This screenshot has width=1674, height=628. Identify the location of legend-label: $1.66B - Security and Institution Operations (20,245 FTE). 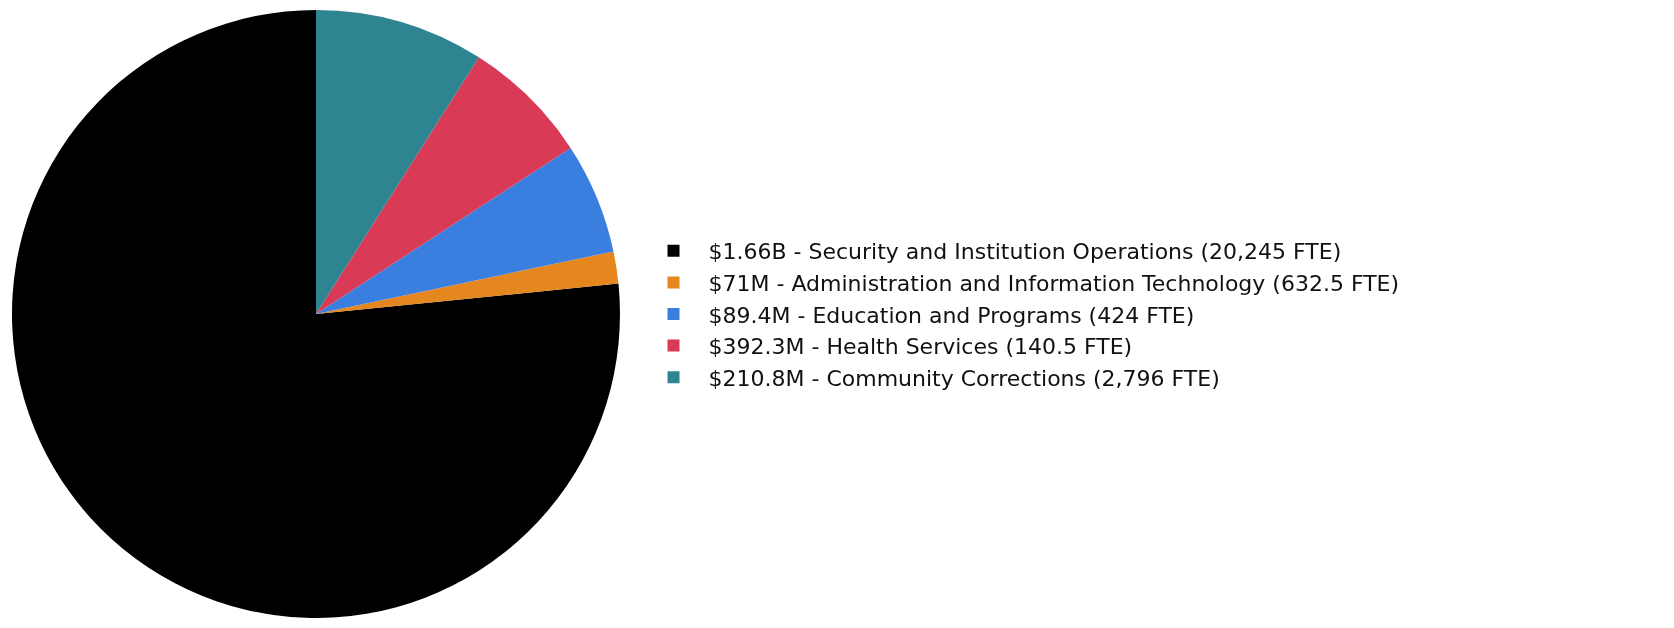
(1025, 252).